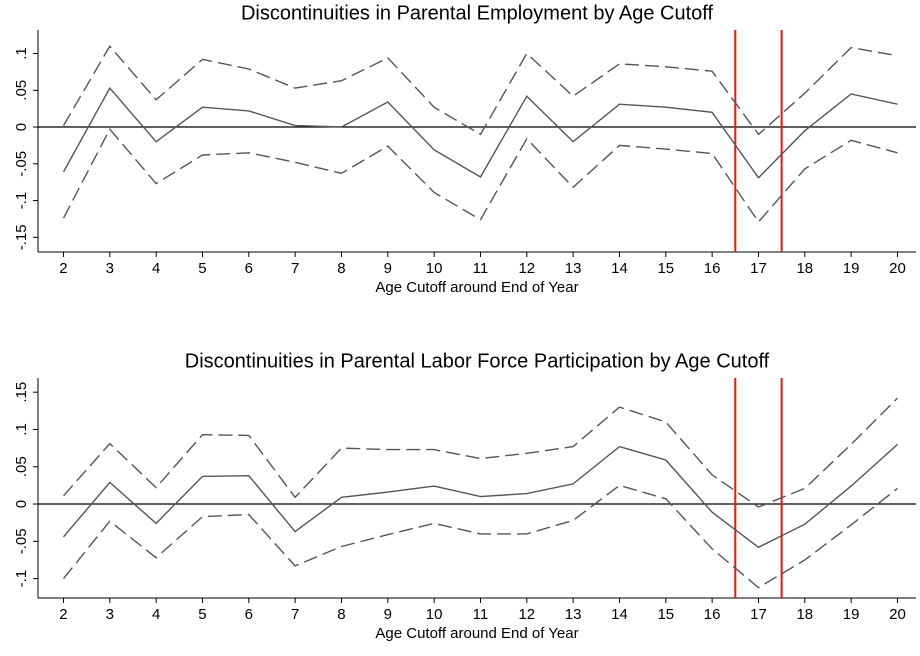  What do you see at coordinates (21, 392) in the screenshot?
I see `y-tick-label: .15` at bounding box center [21, 392].